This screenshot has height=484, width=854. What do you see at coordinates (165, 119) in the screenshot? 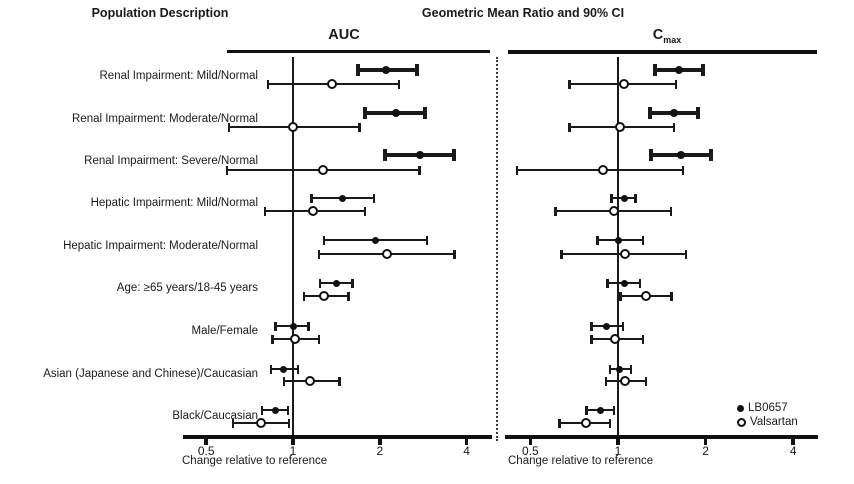
I see `row-label: Renal Impairment: Moderate/Normal` at bounding box center [165, 119].